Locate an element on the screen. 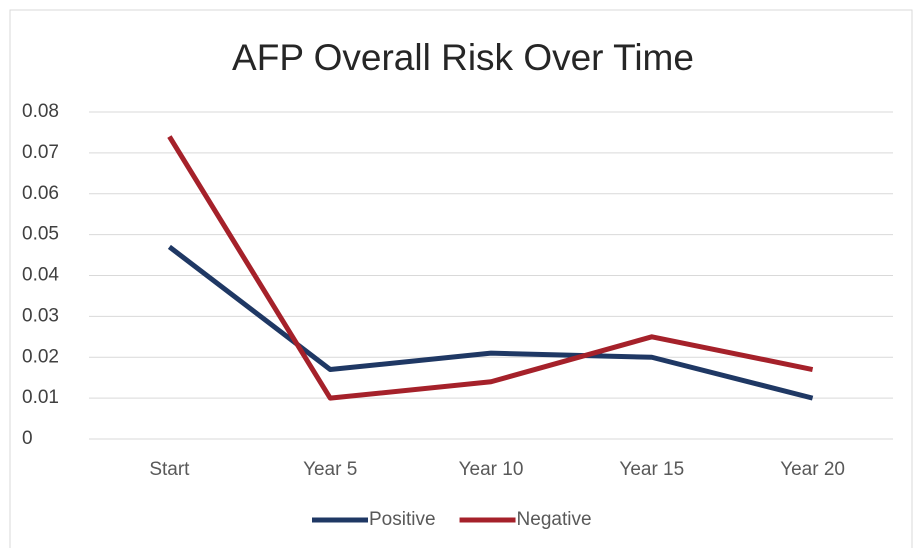  y-tick-label: 0.07 is located at coordinates (40, 152).